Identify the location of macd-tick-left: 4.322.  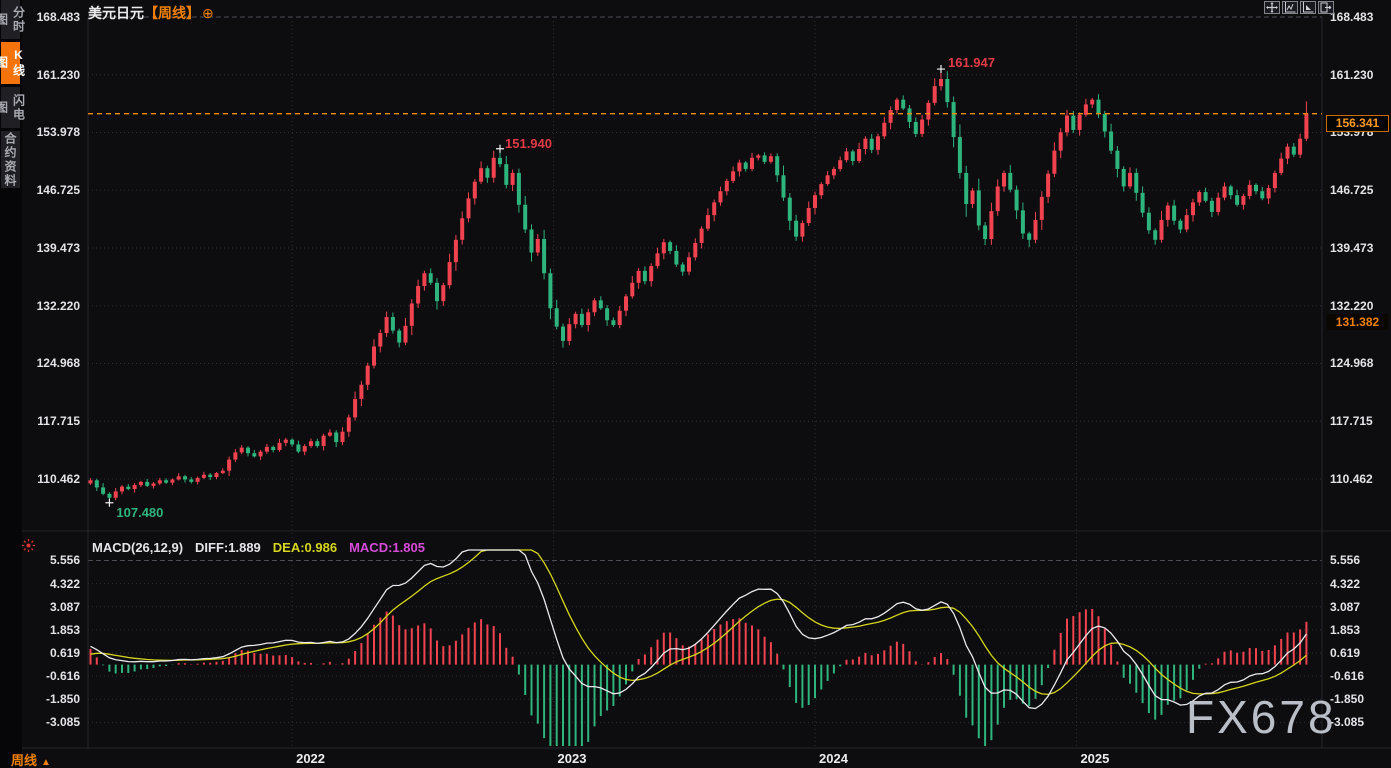
(64, 583).